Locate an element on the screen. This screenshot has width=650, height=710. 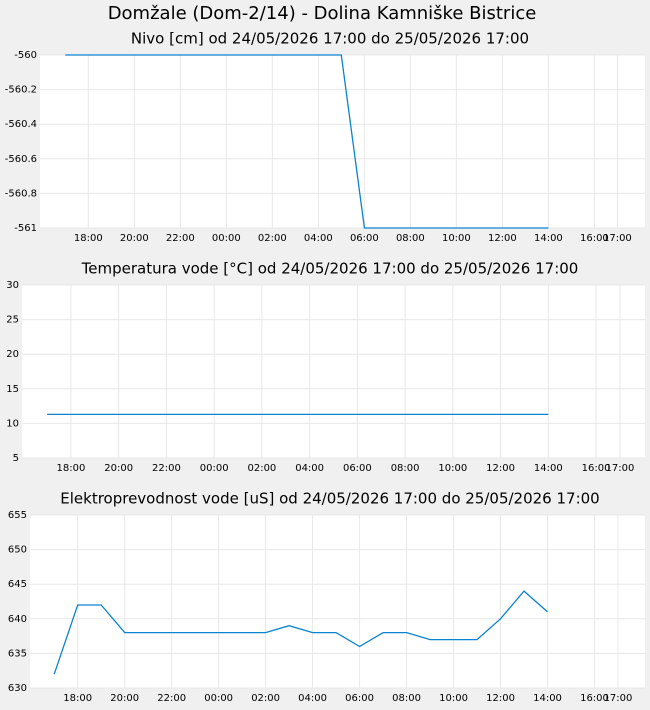
y-tick-label: 635 is located at coordinates (17, 653).